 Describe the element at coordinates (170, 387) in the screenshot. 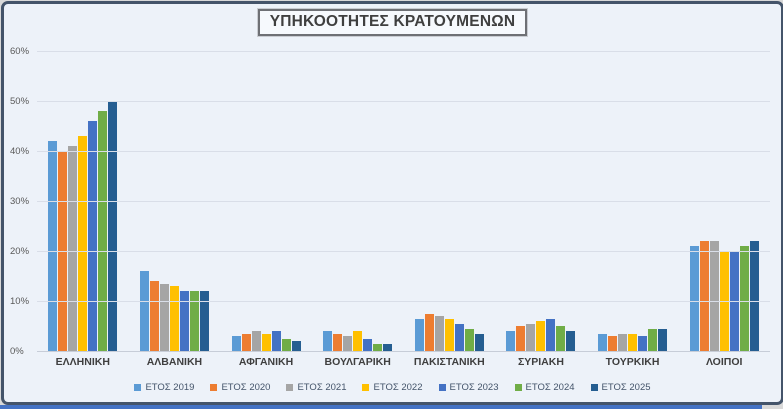

I see `legend-label: ΕΤΟΣ 2019` at that location.